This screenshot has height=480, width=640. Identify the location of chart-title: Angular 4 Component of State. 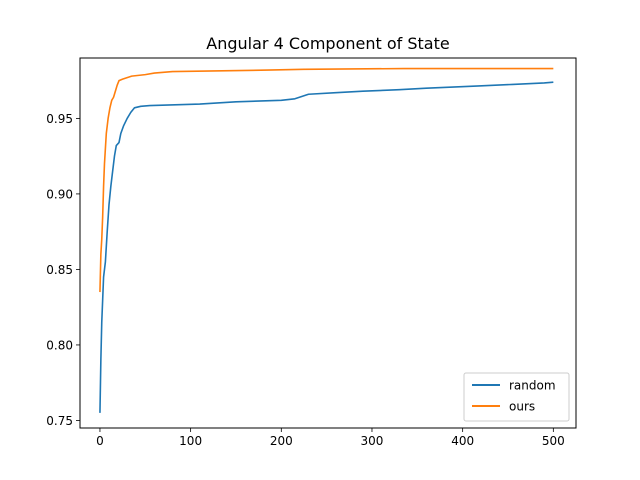
(327, 43).